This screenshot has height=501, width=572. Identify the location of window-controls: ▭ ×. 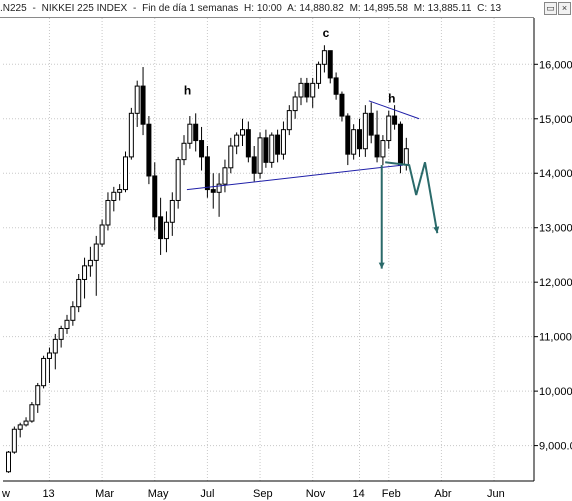
(553, 8).